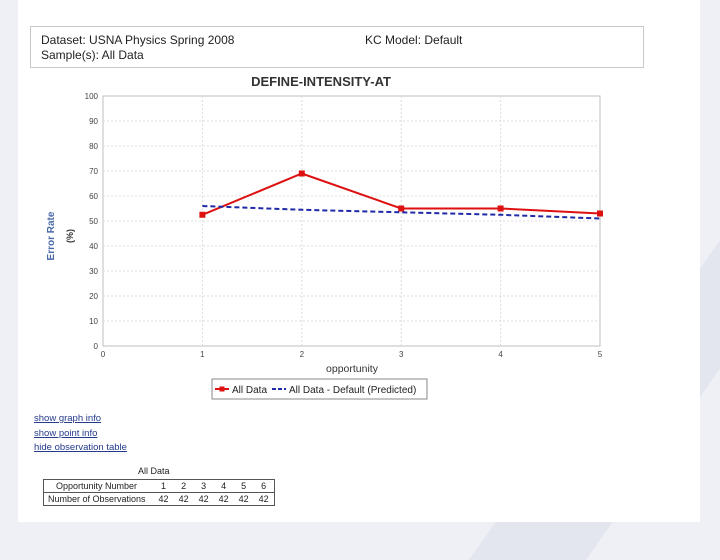 This screenshot has width=720, height=560. I want to click on observations-row: Number of Observations 42 42 42 42 42 42, so click(159, 499).